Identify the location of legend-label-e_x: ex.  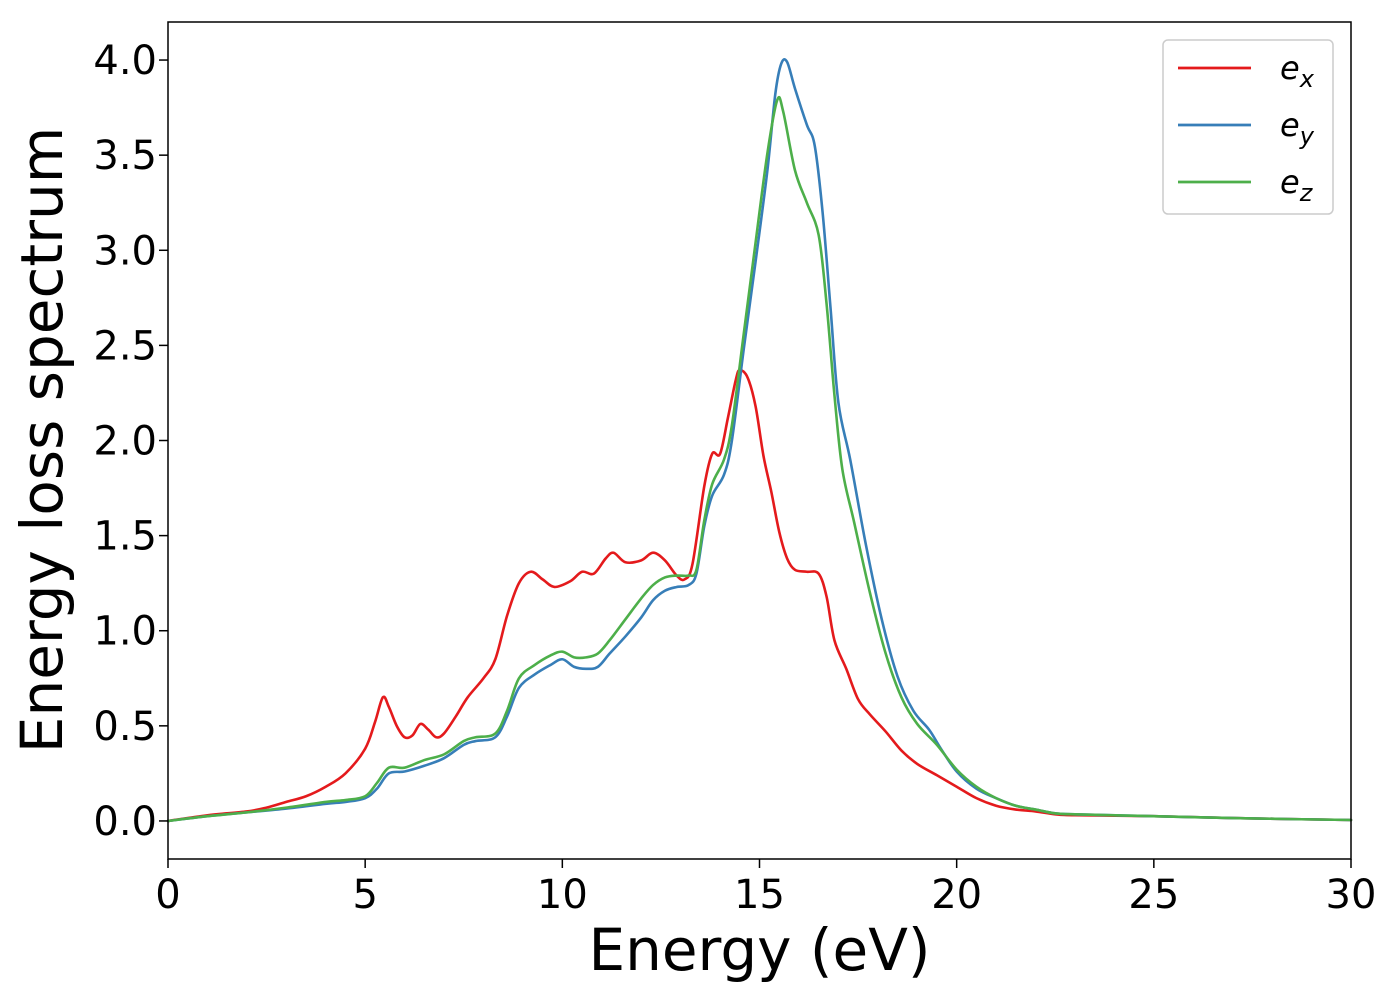
(1297, 71).